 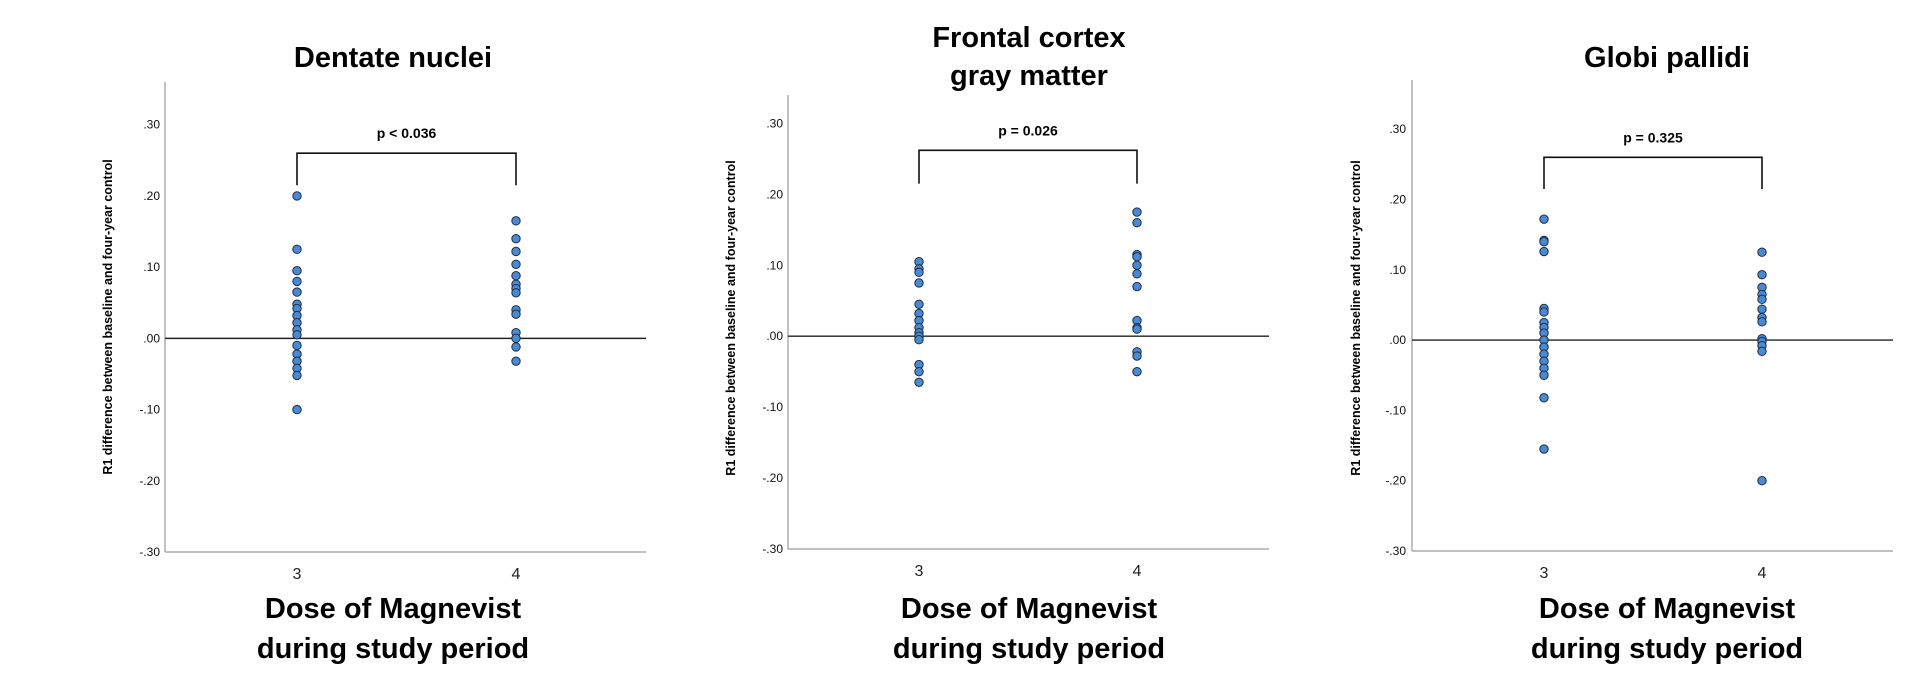 I want to click on title-line: Dentate nuclei, so click(x=393, y=58).